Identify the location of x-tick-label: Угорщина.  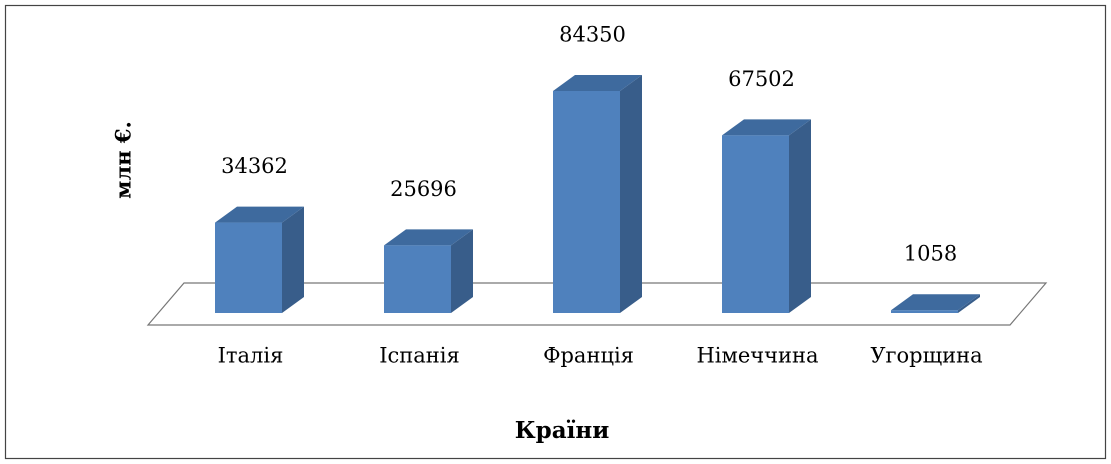
(926, 356).